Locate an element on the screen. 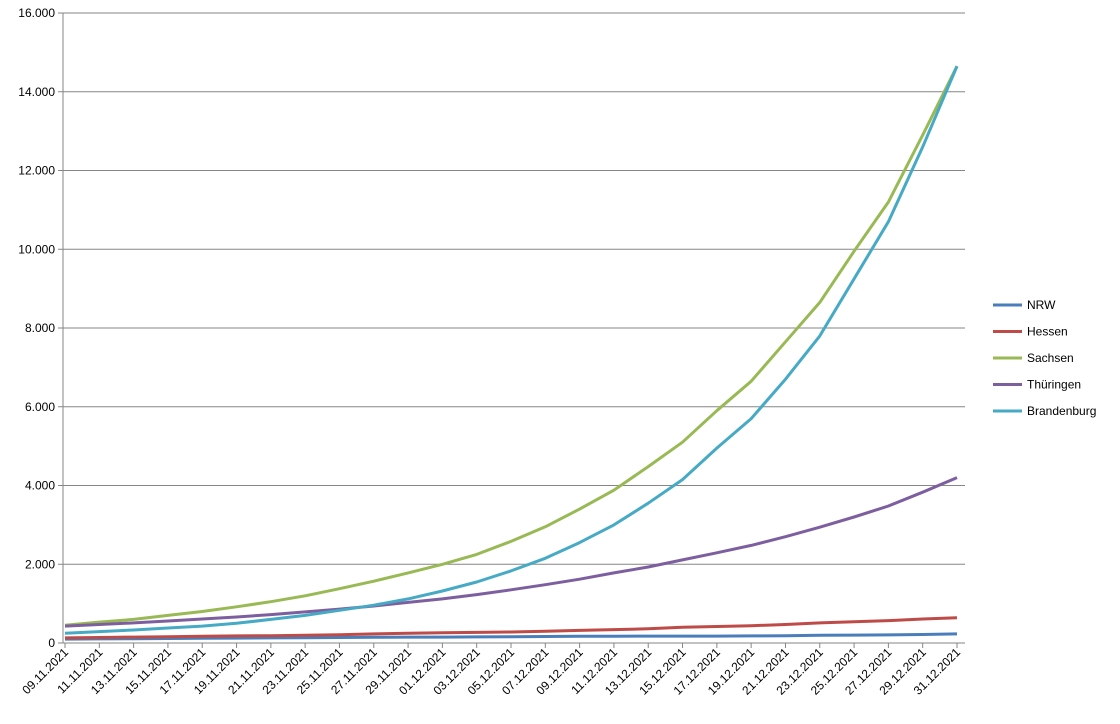 The width and height of the screenshot is (1120, 724). y-tick-label: 10.000 is located at coordinates (36, 249).